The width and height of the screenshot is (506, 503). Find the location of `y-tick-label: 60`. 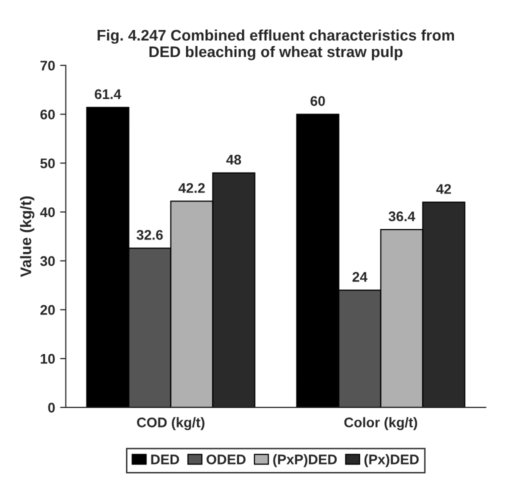

y-tick-label: 60 is located at coordinates (47, 115).